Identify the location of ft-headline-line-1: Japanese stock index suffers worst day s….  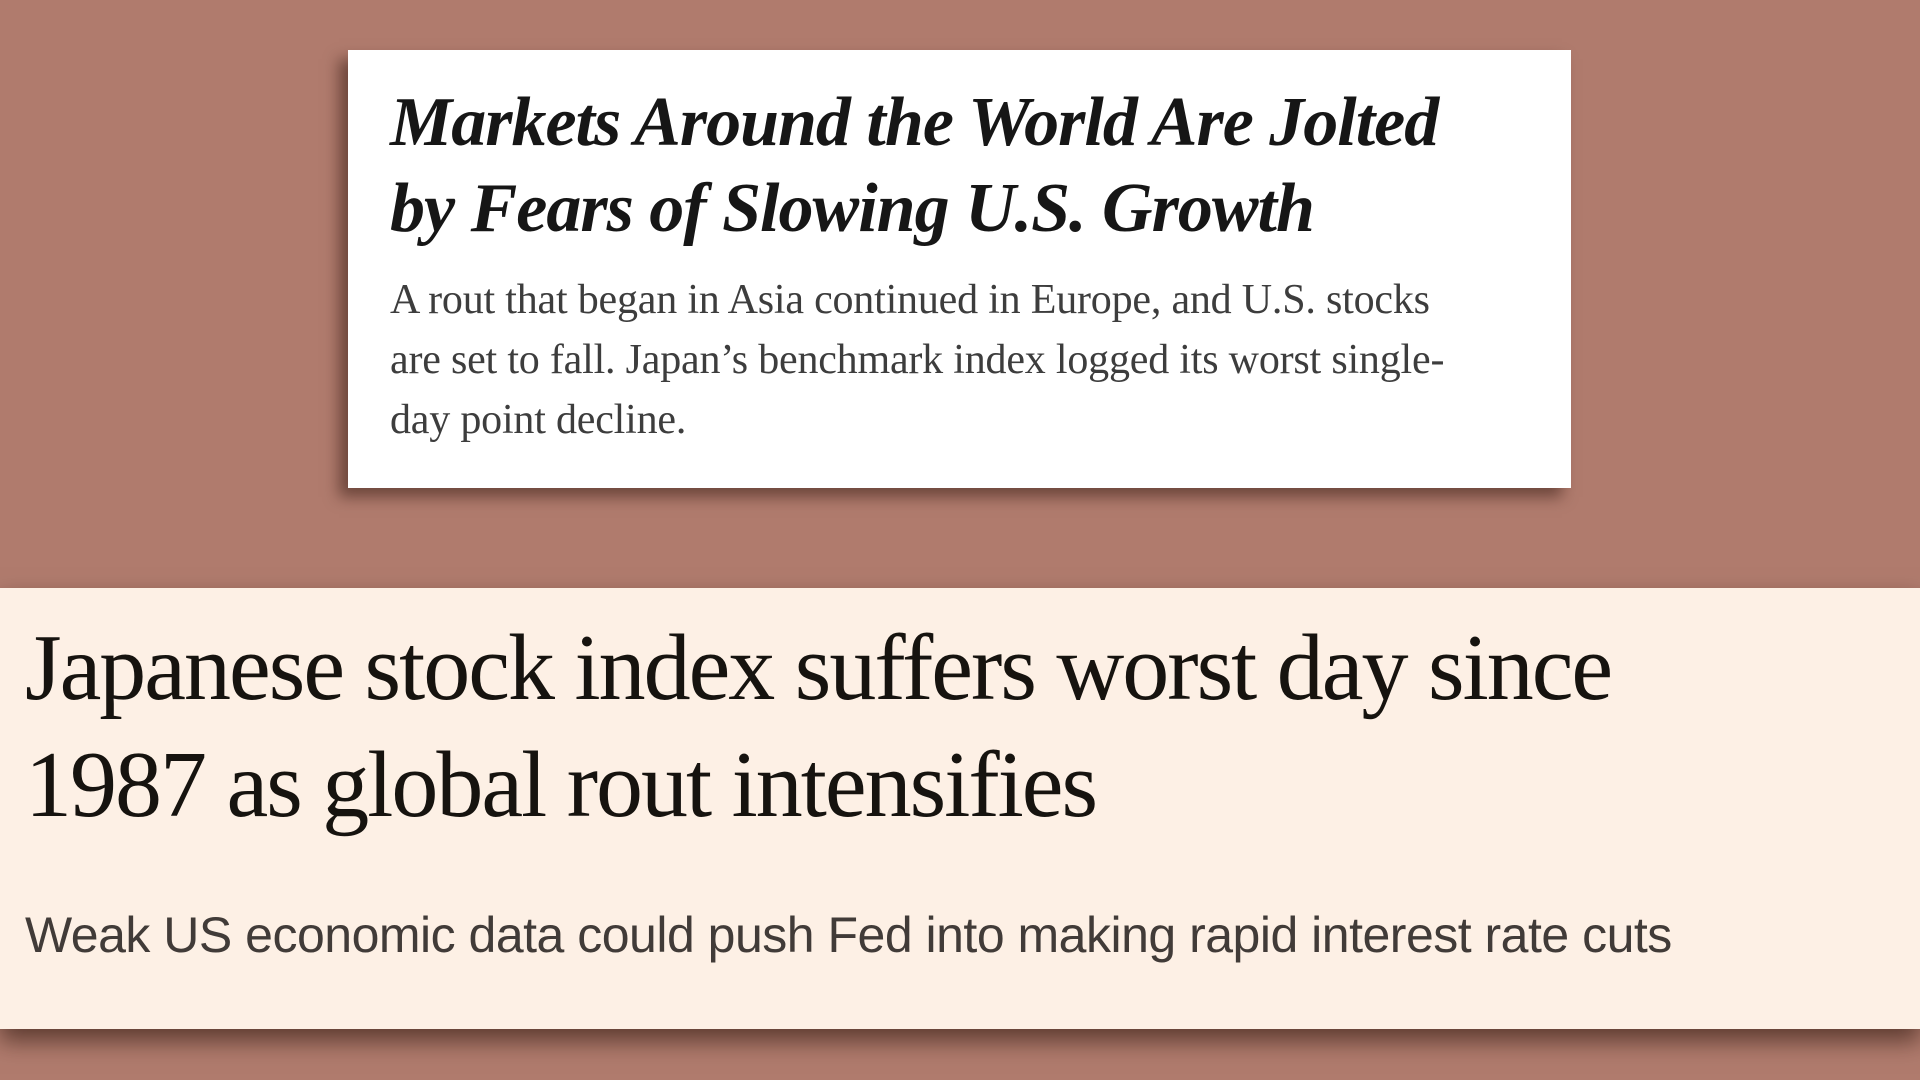
(819, 668).